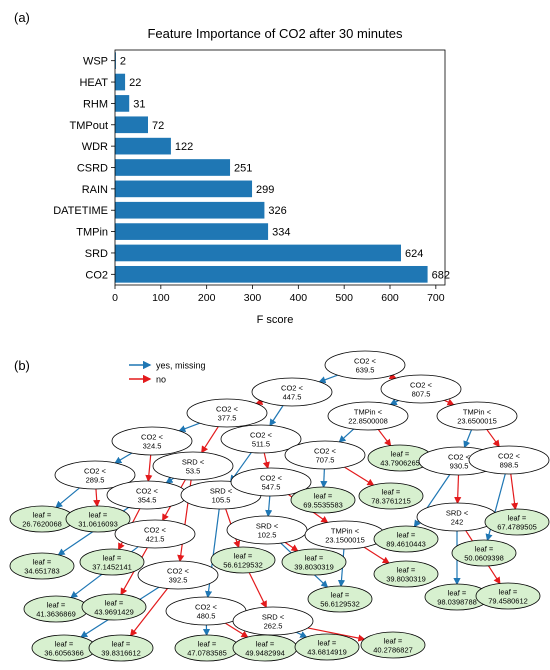 The width and height of the screenshot is (550, 670). What do you see at coordinates (123, 62) in the screenshot?
I see `data-label-wsp: 2` at bounding box center [123, 62].